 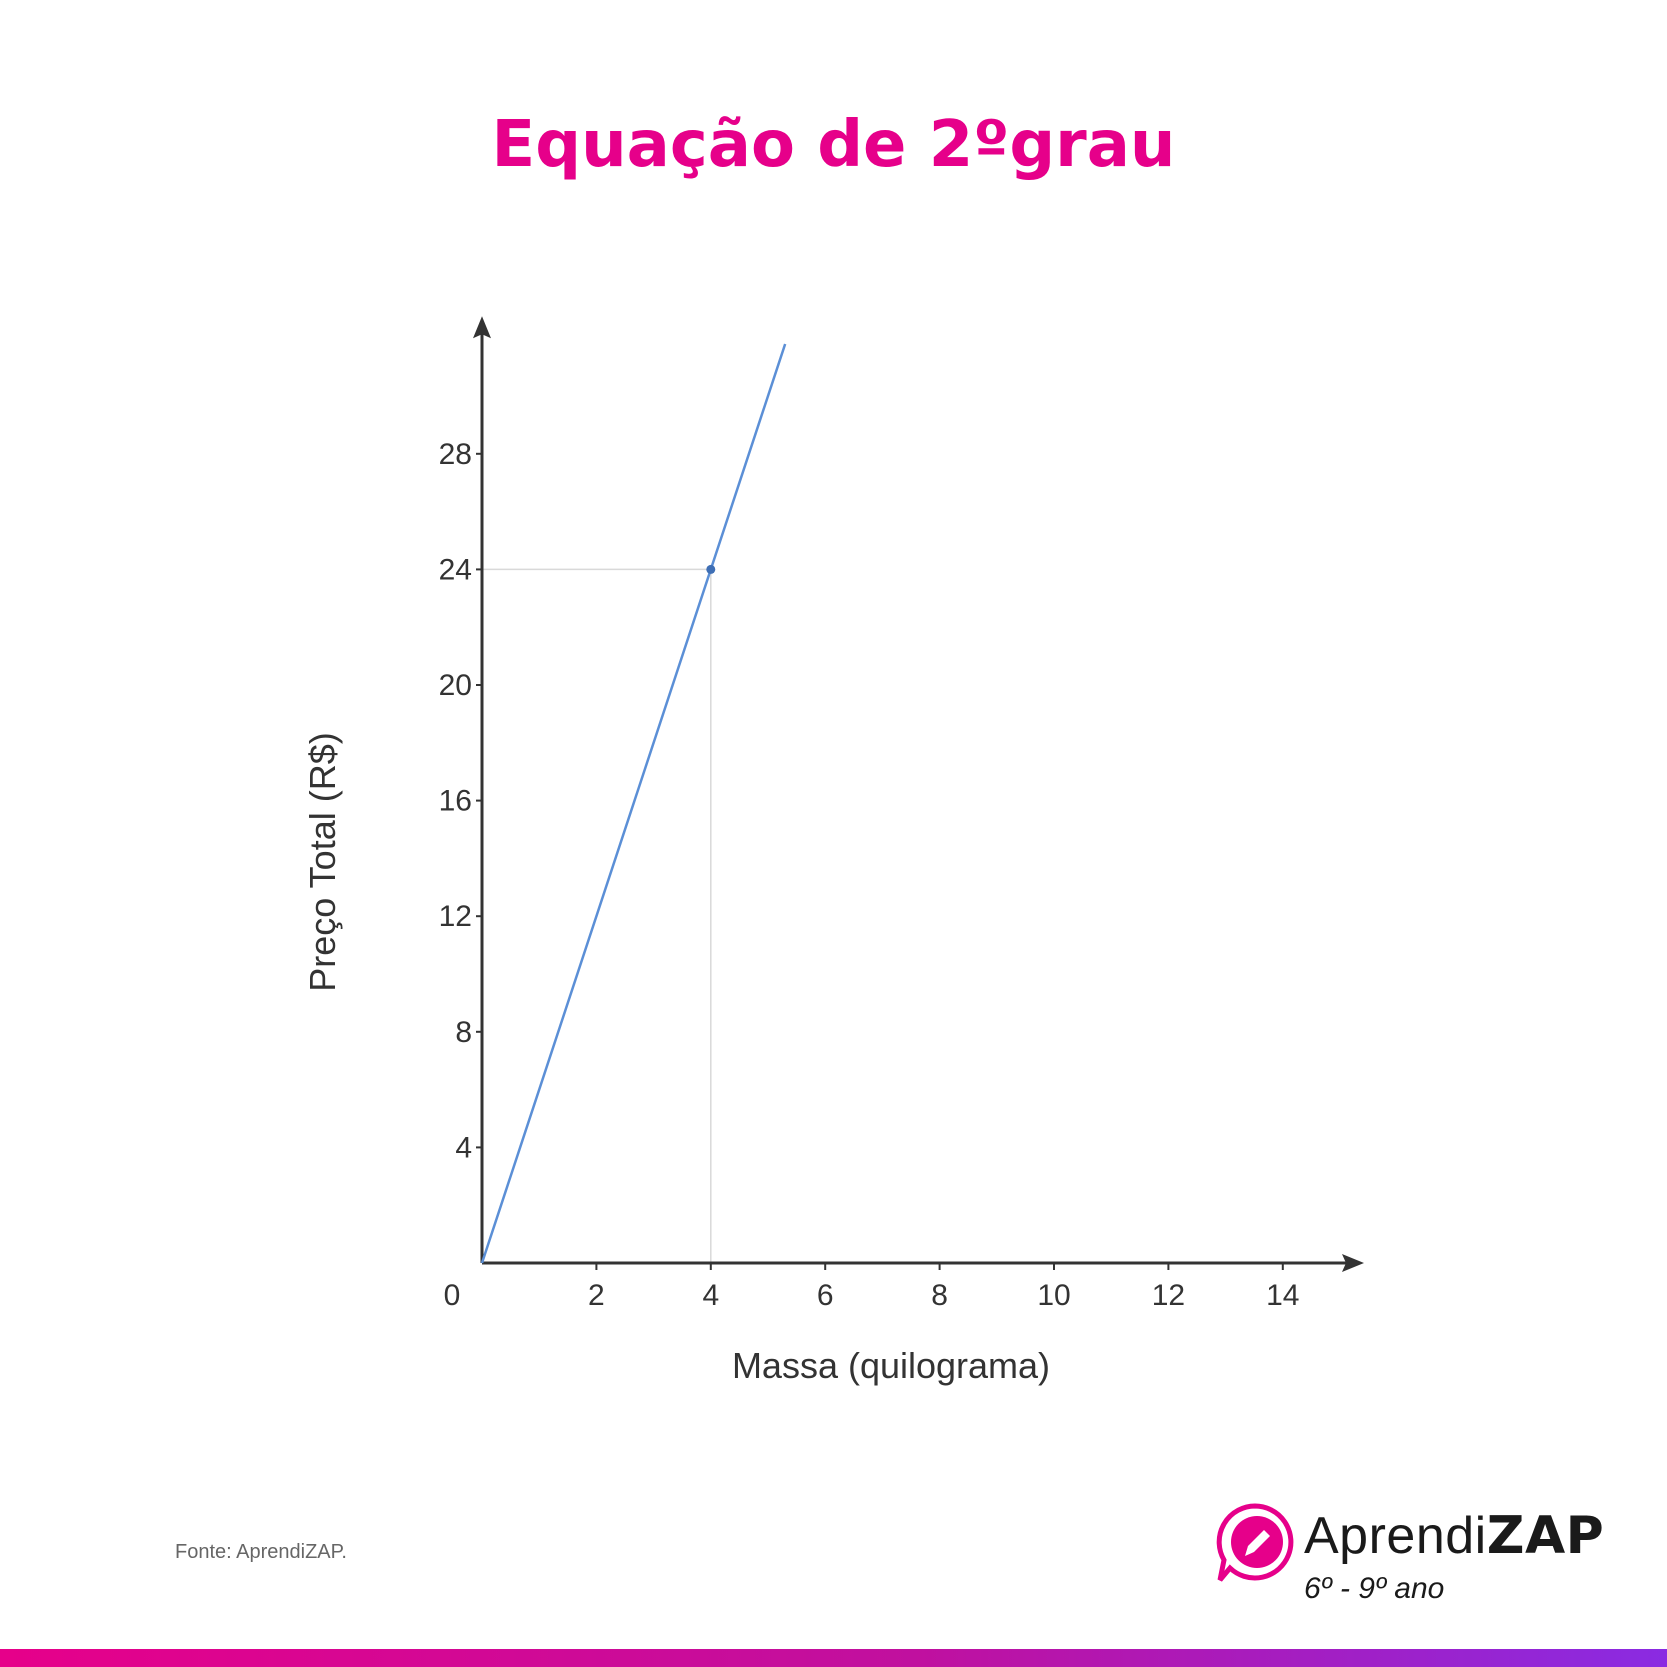 What do you see at coordinates (1282, 1295) in the screenshot?
I see `x-tick-label: 14` at bounding box center [1282, 1295].